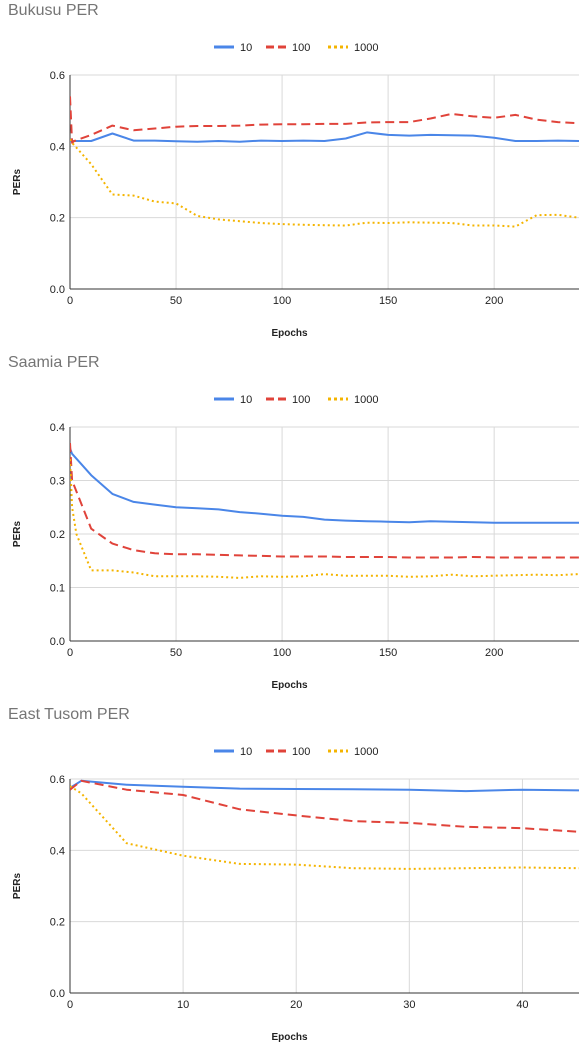 This screenshot has width=579, height=1053. Describe the element at coordinates (57, 589) in the screenshot. I see `y-tick-label: 0.1` at that location.